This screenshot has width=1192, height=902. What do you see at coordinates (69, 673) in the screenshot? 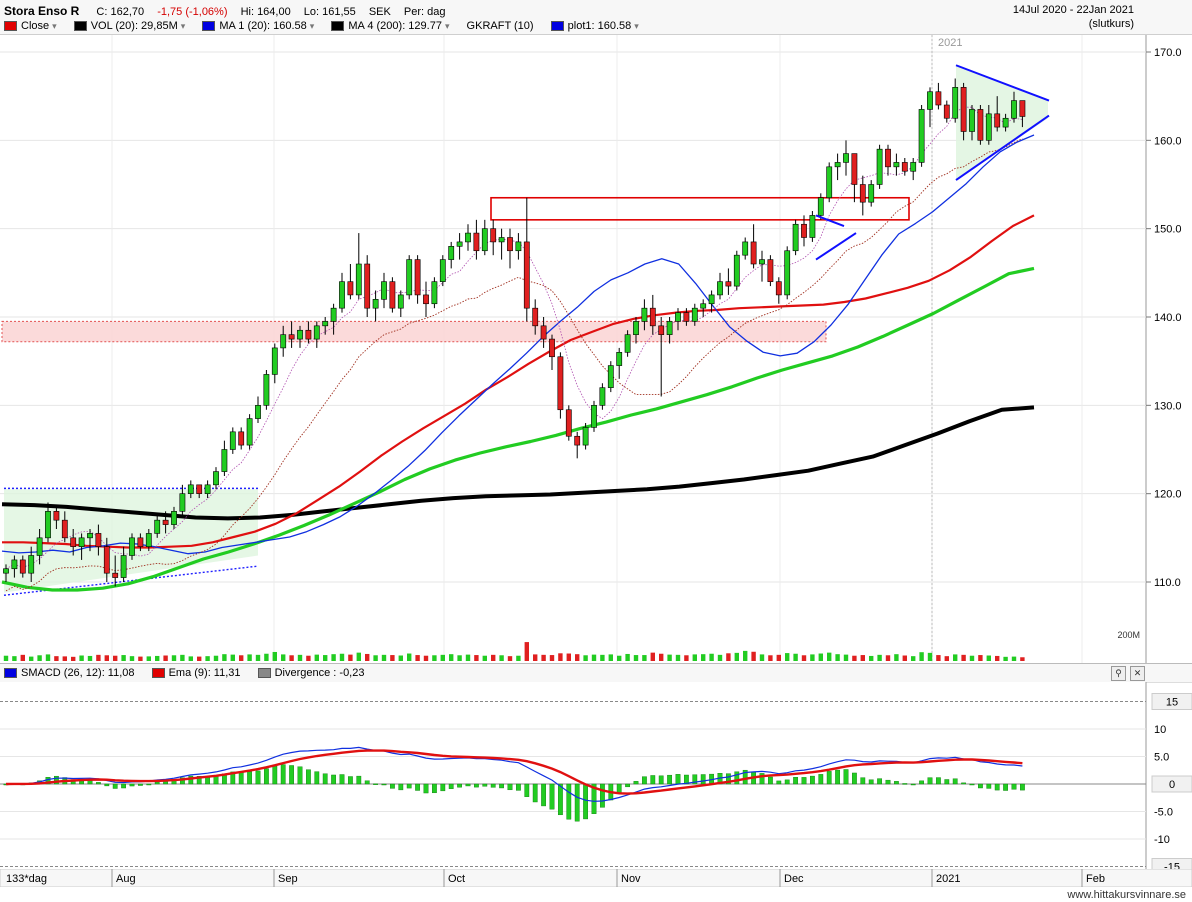
I see `legend-smacd: SMACD (26, 12): 11,08` at bounding box center [69, 673].